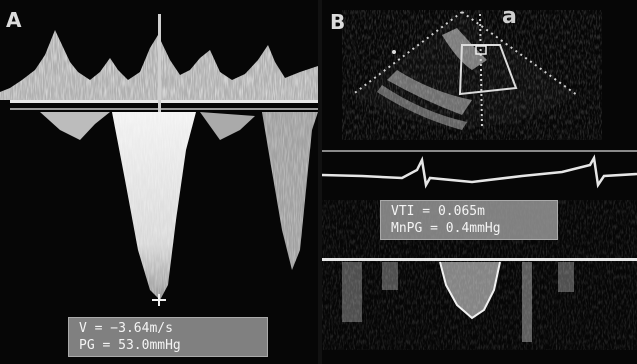  What do you see at coordinates (14, 20) in the screenshot?
I see `panel-a-label: A` at bounding box center [14, 20].